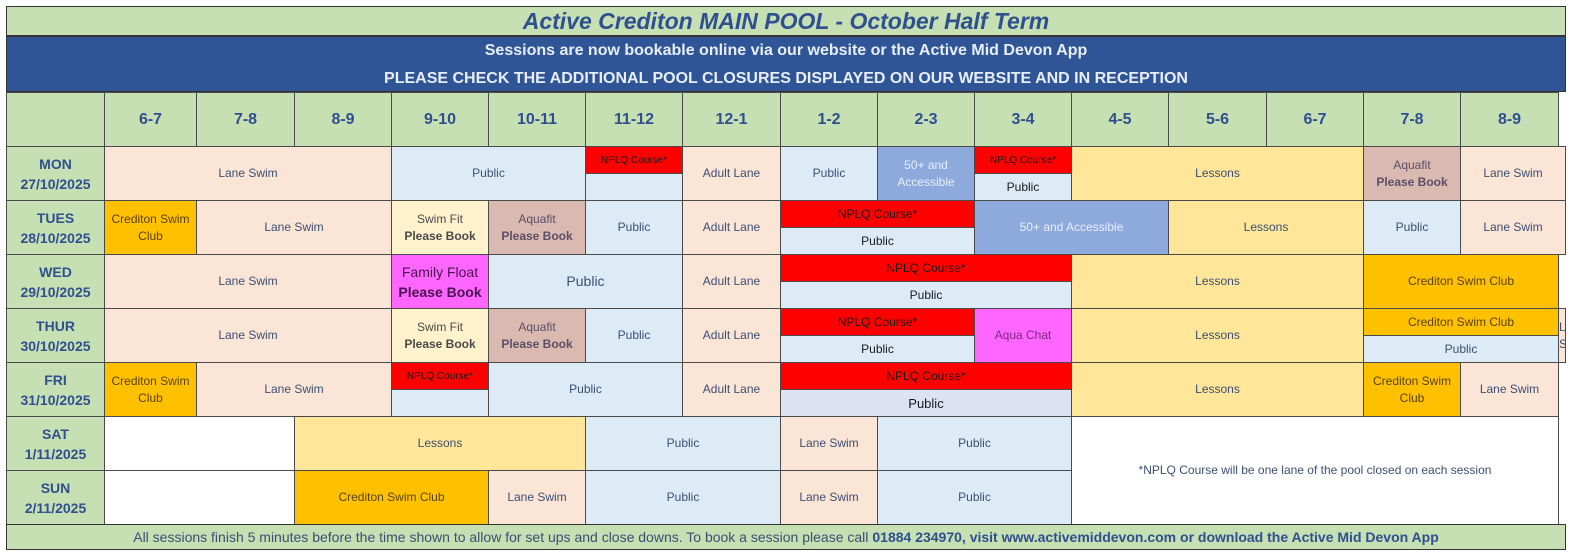 The image size is (1575, 556). I want to click on corner-cell, so click(55, 119).